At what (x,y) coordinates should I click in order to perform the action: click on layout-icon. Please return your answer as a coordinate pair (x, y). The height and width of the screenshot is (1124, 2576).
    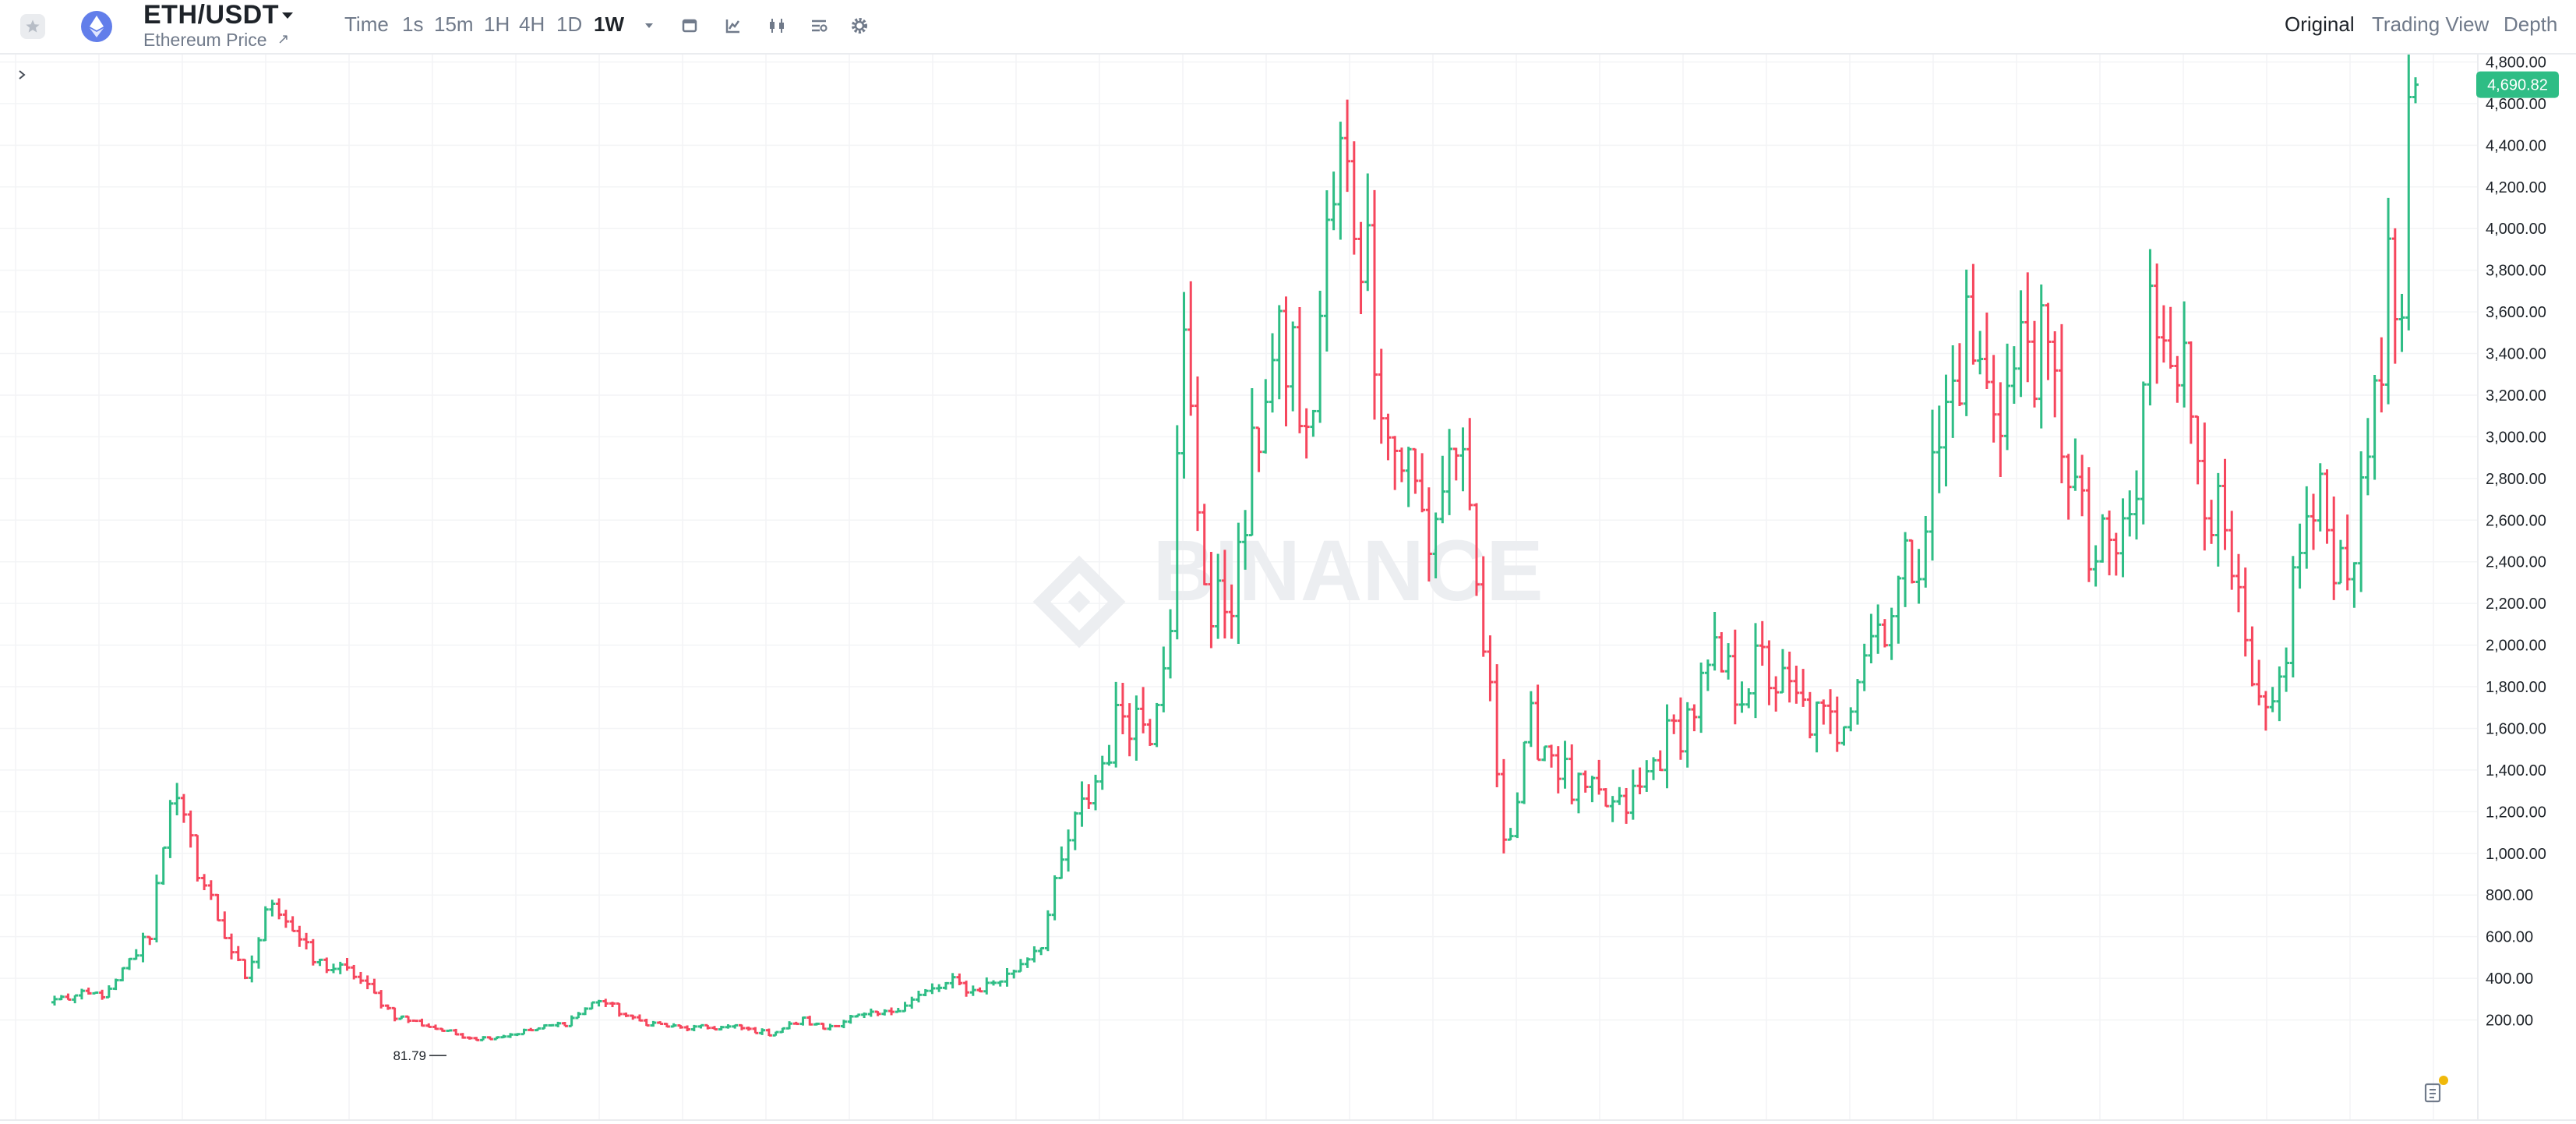
    Looking at the image, I should click on (819, 25).